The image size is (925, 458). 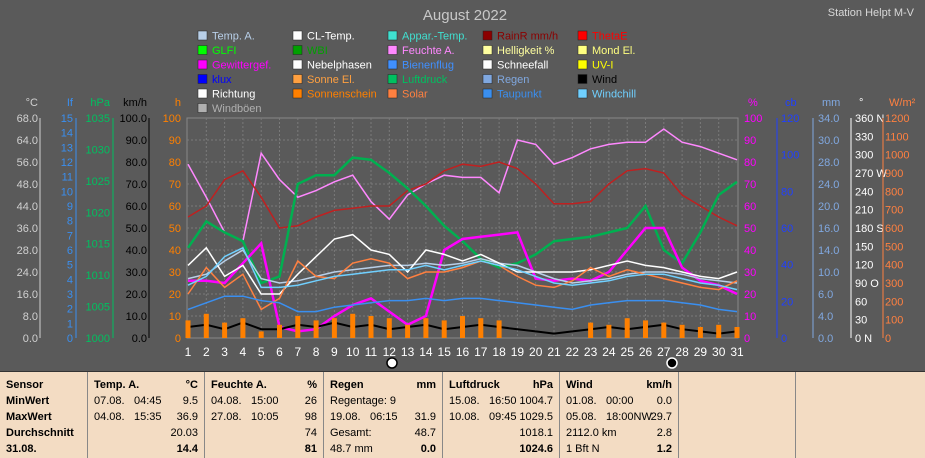 I want to click on axis-tick-dir: 60, so click(x=861, y=302).